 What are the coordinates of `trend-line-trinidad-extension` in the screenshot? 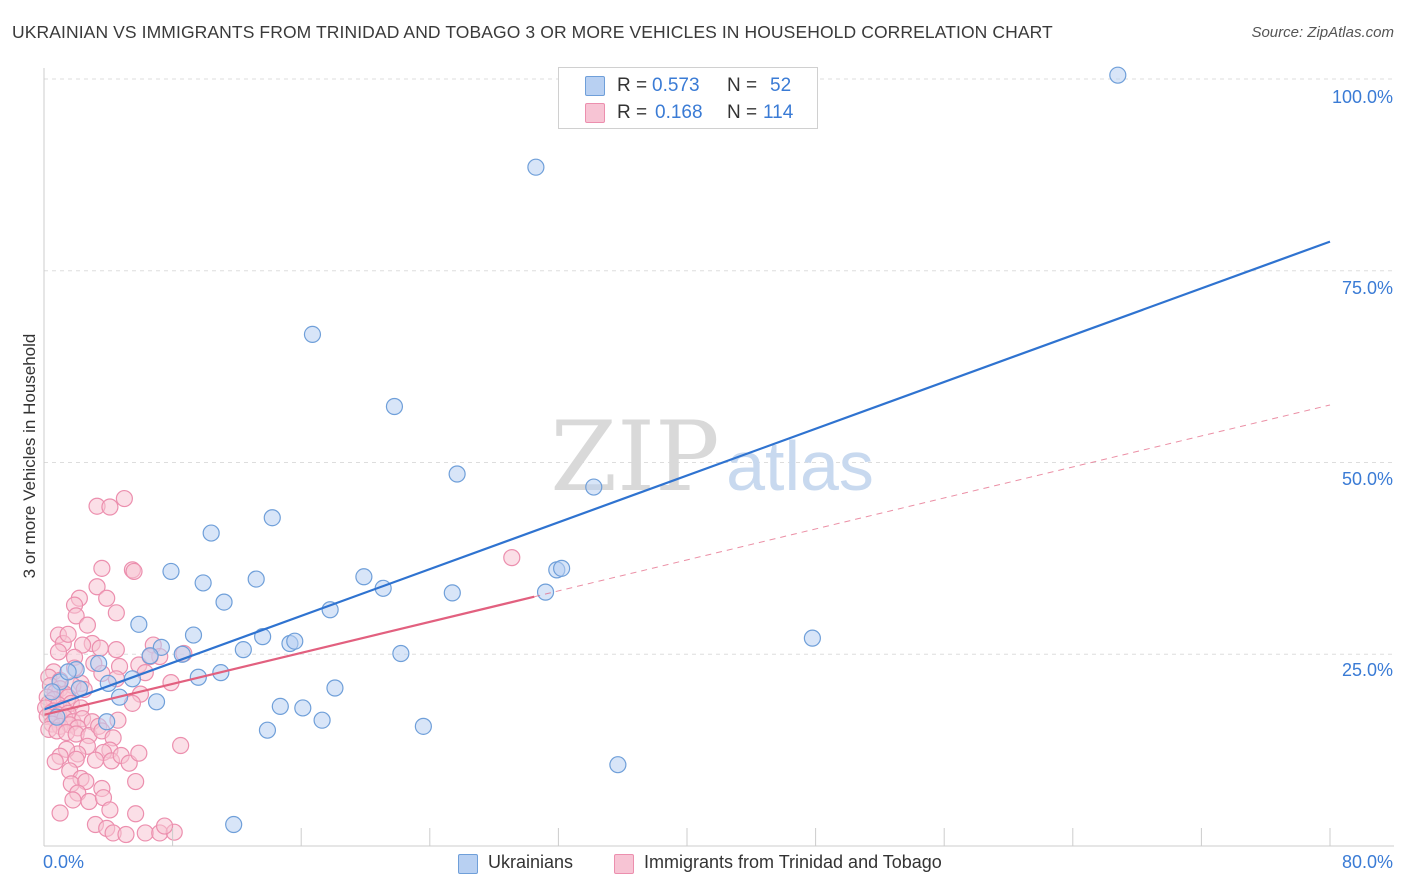 It's located at (932, 501).